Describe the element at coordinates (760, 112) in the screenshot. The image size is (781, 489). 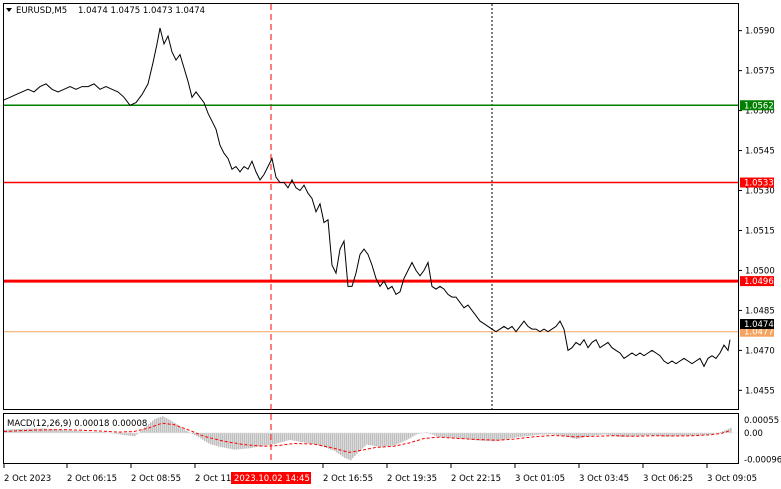
I see `price-tick-label: 1.0560` at that location.